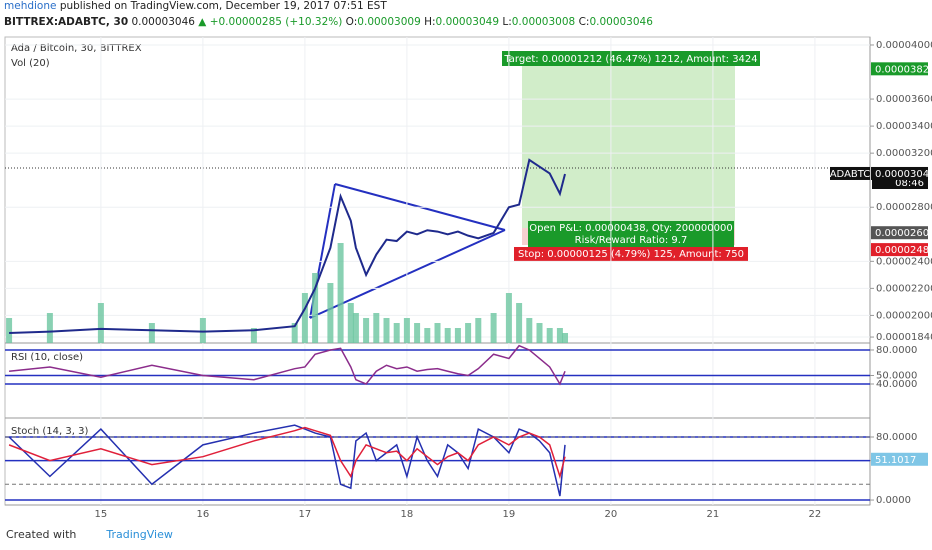  I want to click on y-tick-label: 0.00002200, so click(904, 288).